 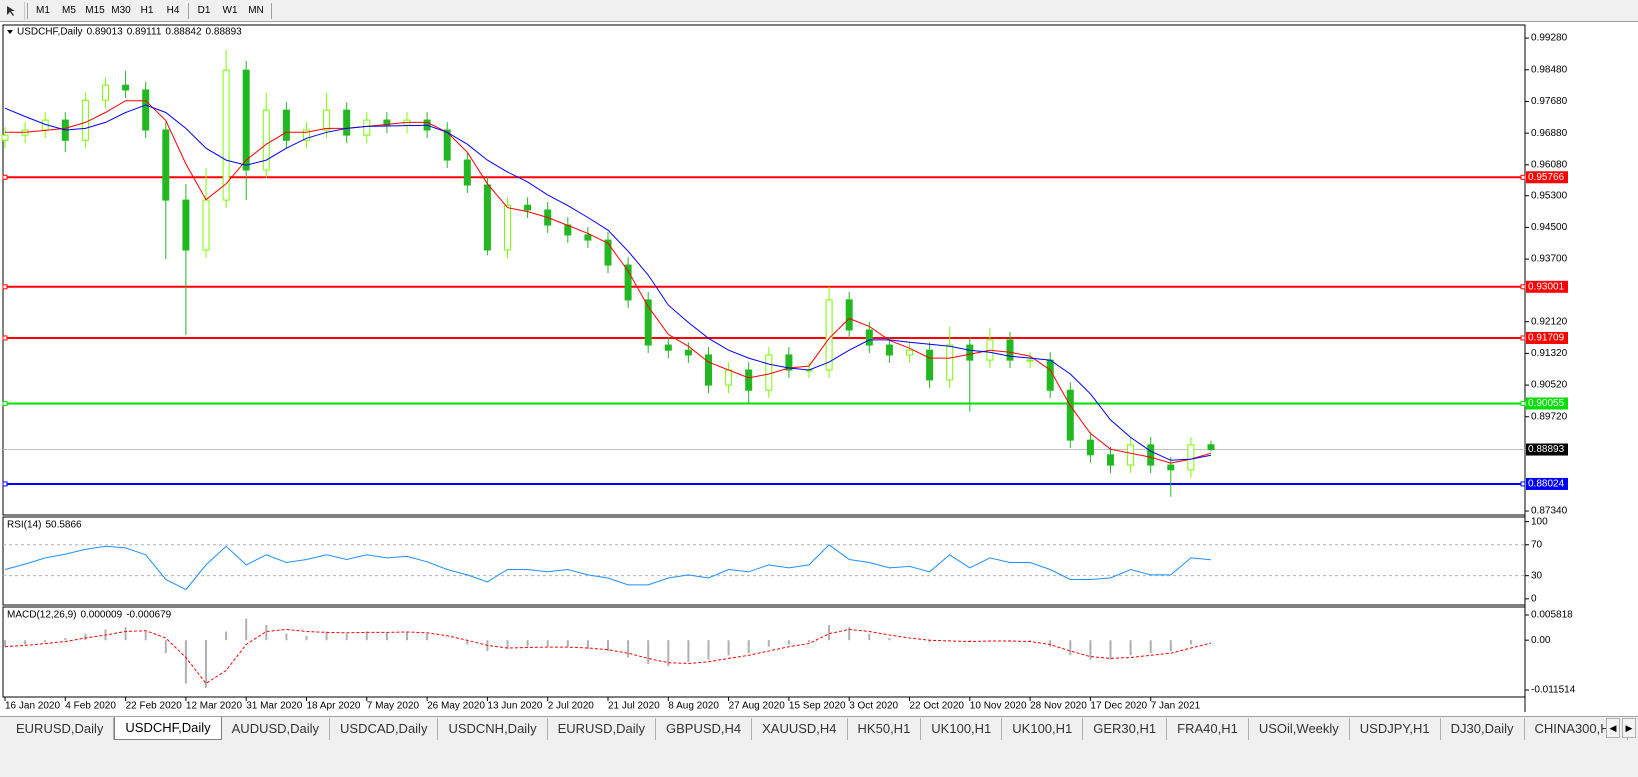 What do you see at coordinates (148, 615) in the screenshot?
I see `signal-value: -0.000679` at bounding box center [148, 615].